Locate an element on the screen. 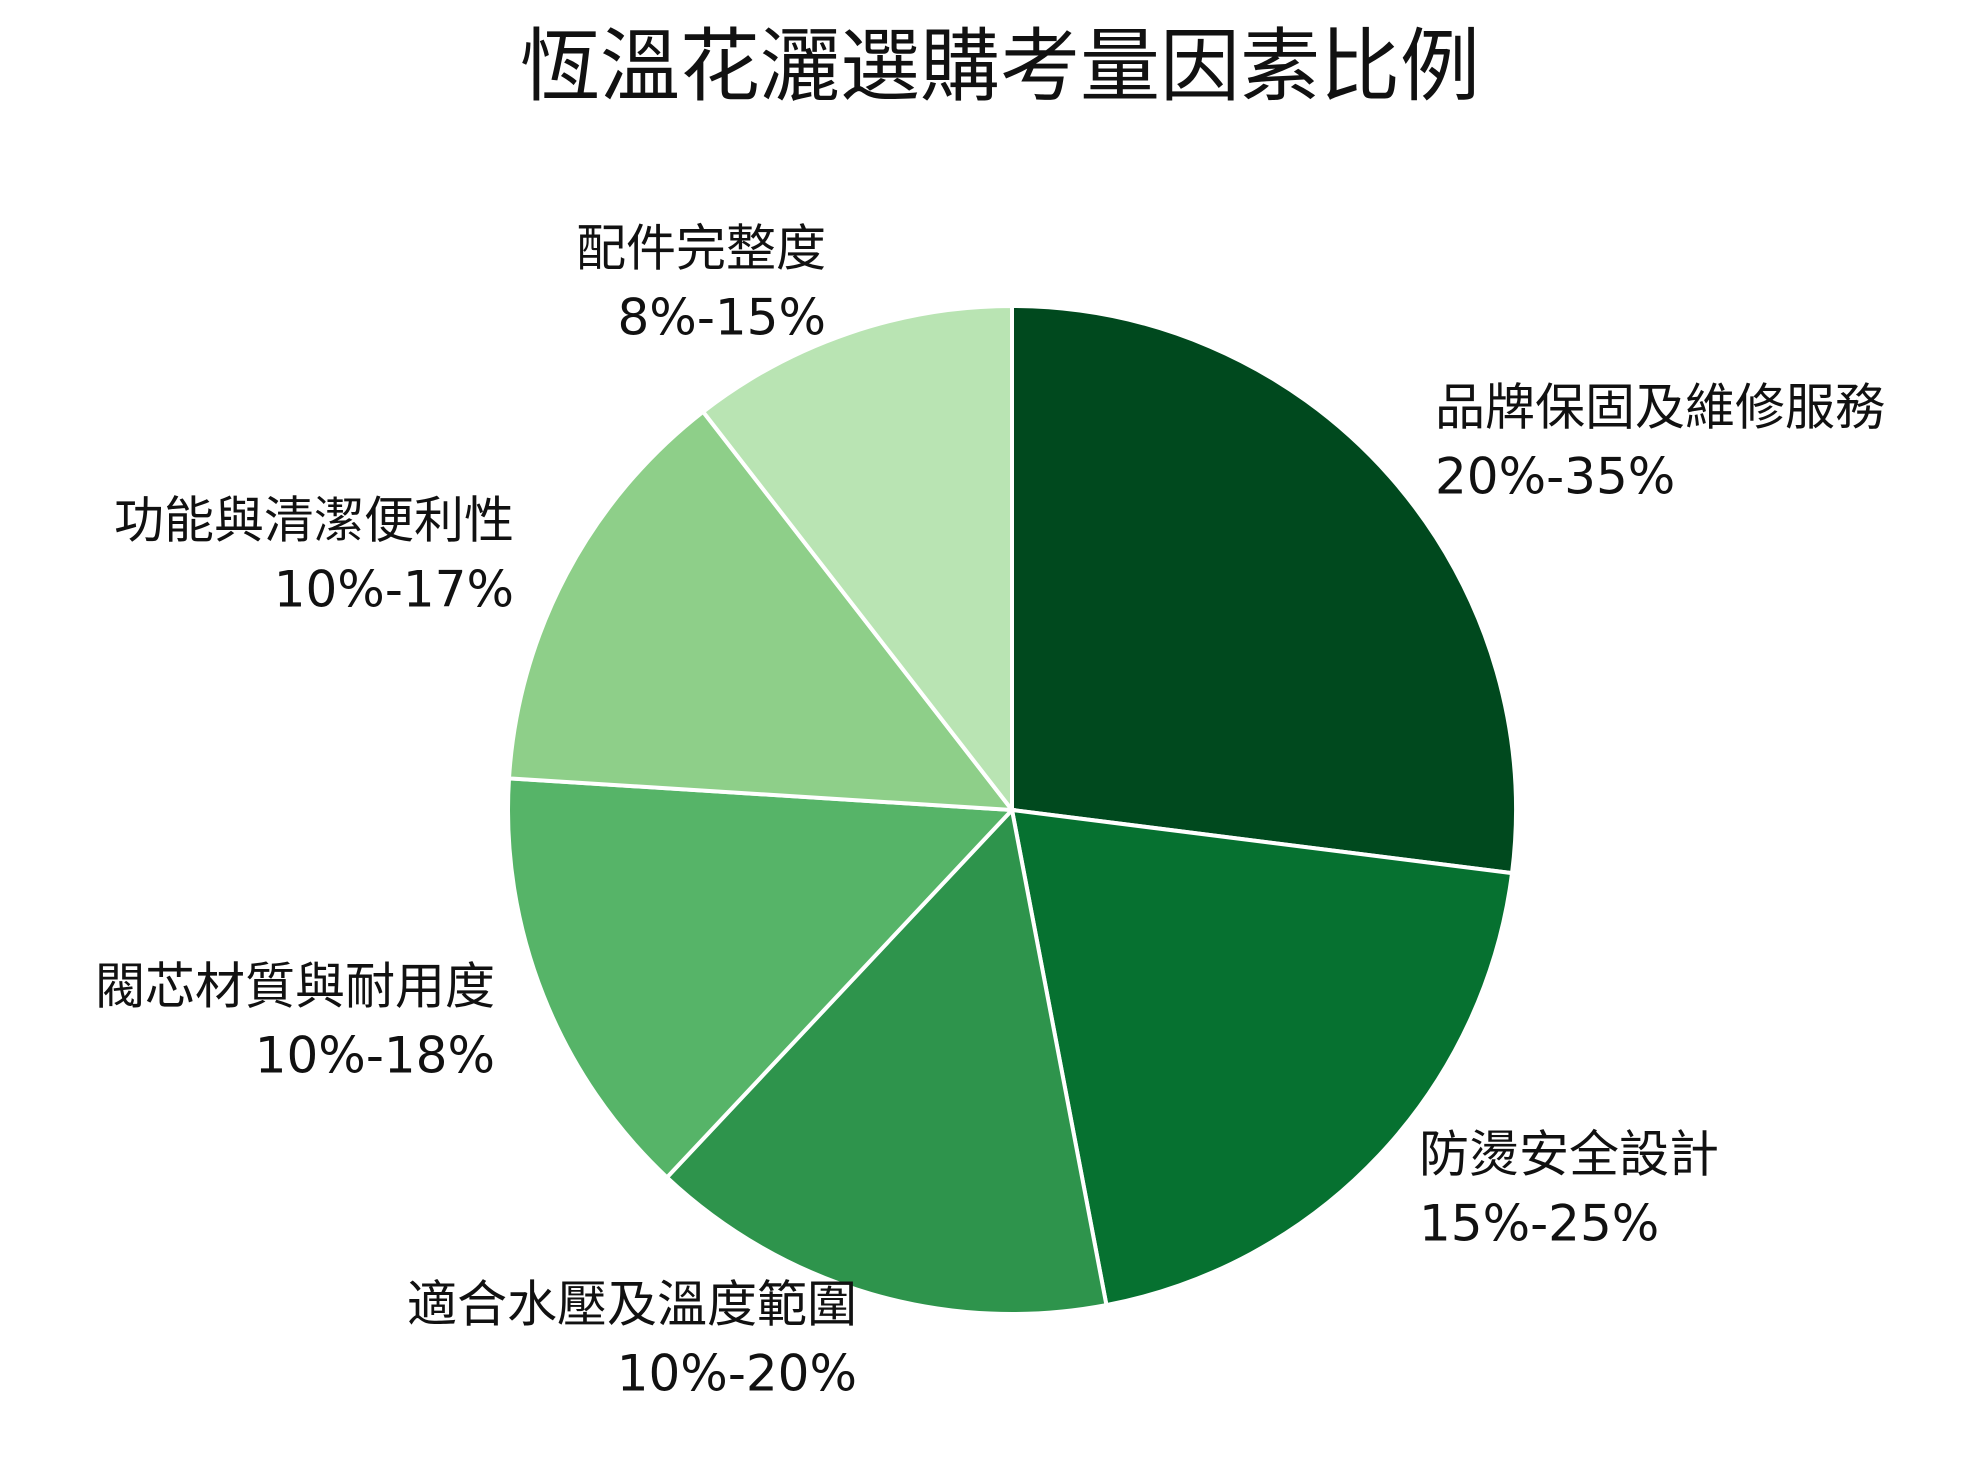  slice-label: 配件完整度 is located at coordinates (701, 249).